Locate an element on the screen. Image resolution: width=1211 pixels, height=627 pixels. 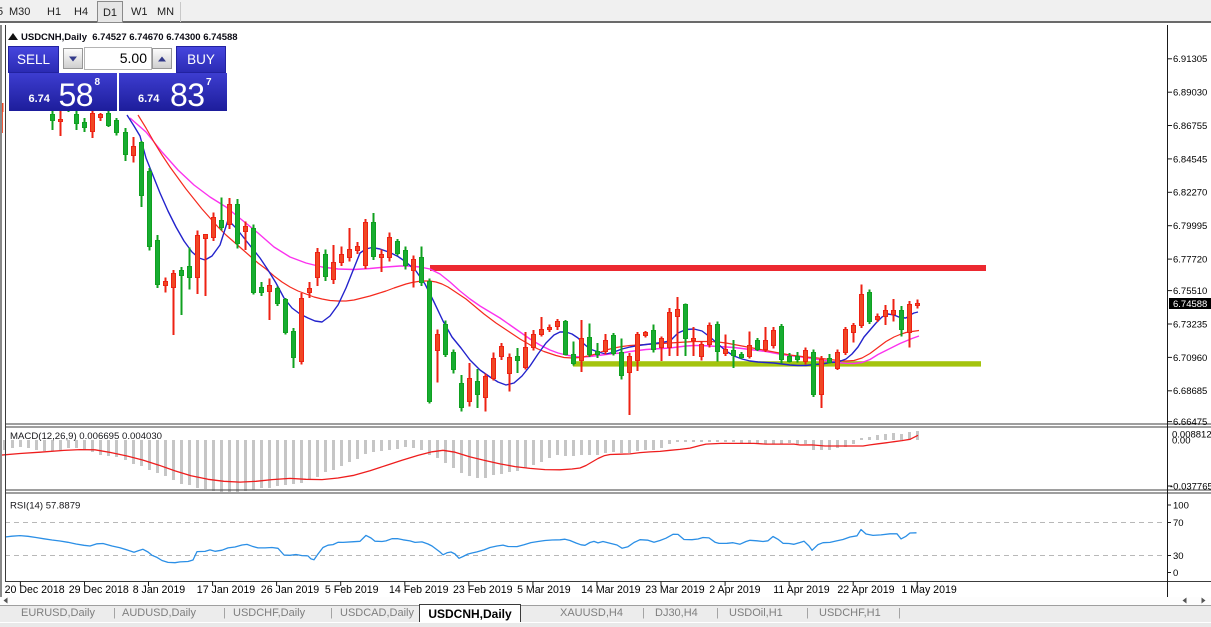
svg-text: 1 May 2019 is located at coordinates (928, 590).